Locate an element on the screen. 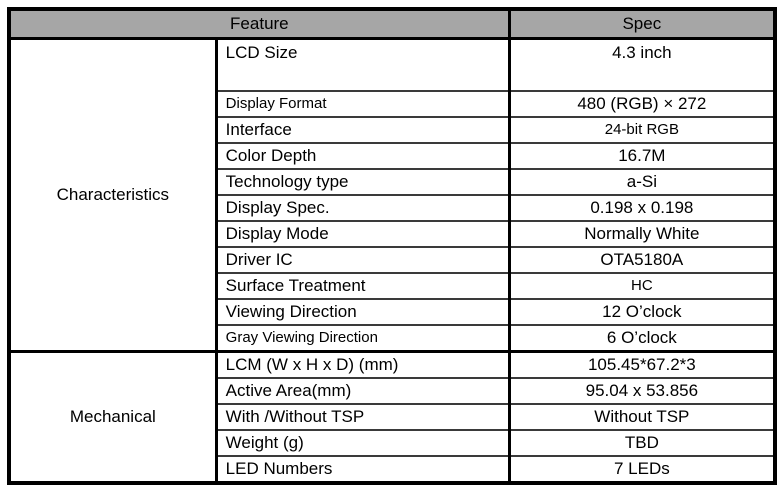  feature-cell: LED Numbers is located at coordinates (363, 469).